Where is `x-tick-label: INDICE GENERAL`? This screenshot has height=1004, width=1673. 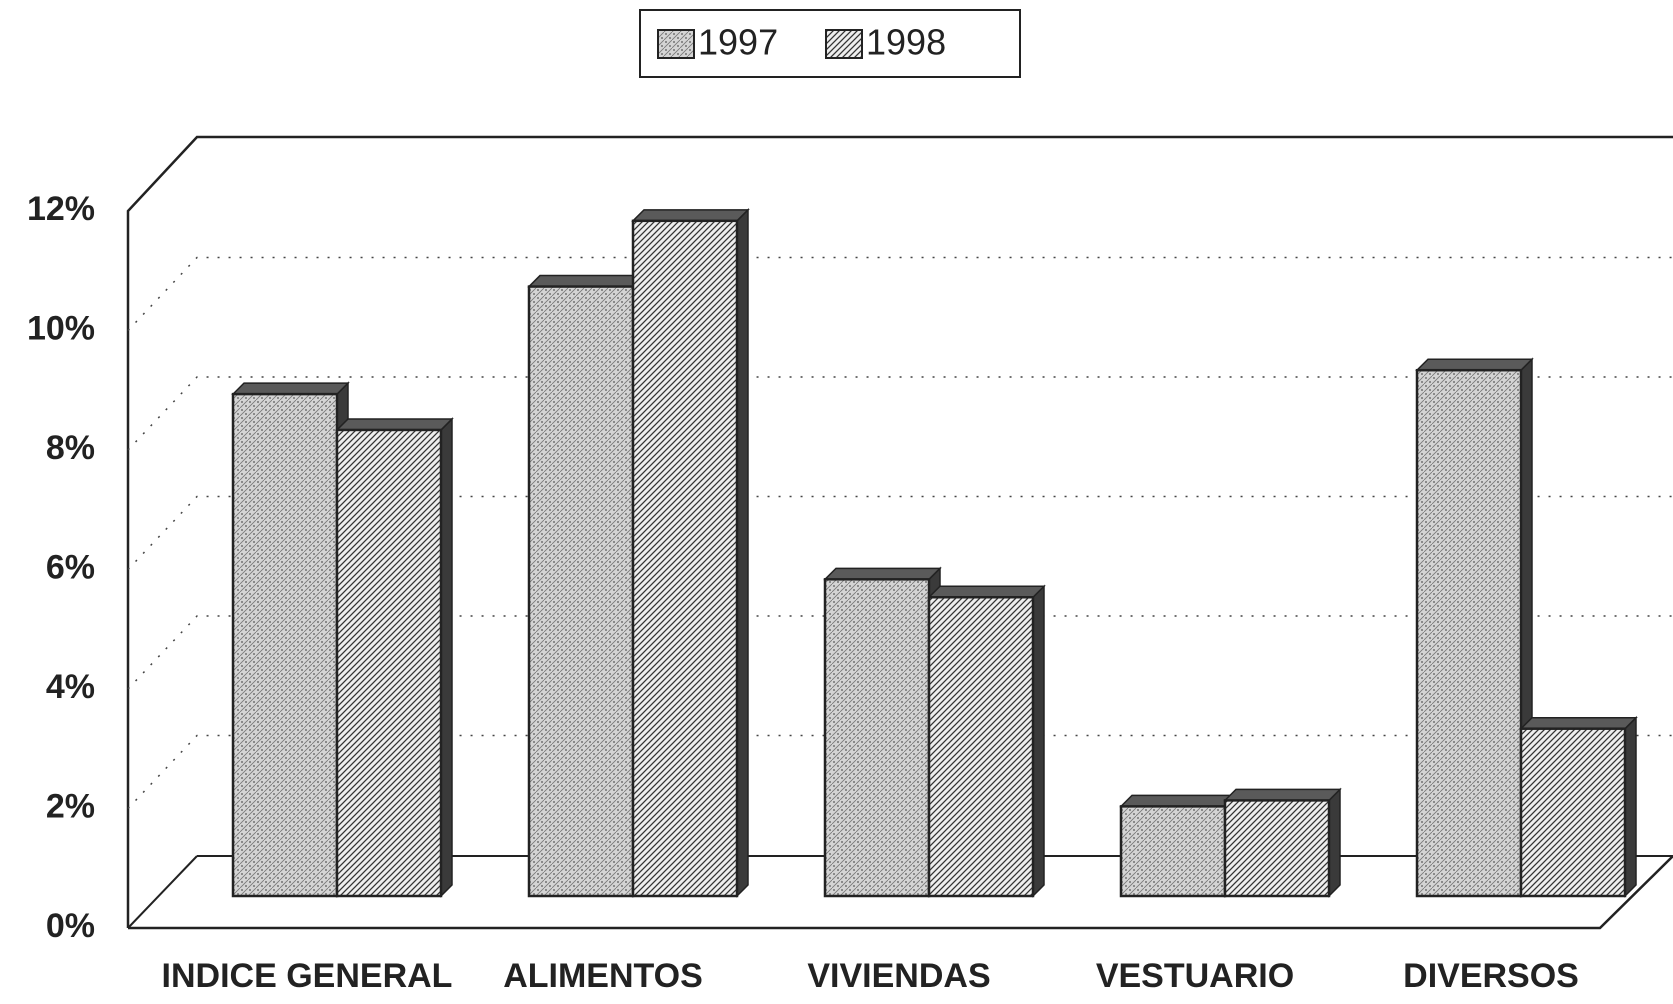 x-tick-label: INDICE GENERAL is located at coordinates (307, 976).